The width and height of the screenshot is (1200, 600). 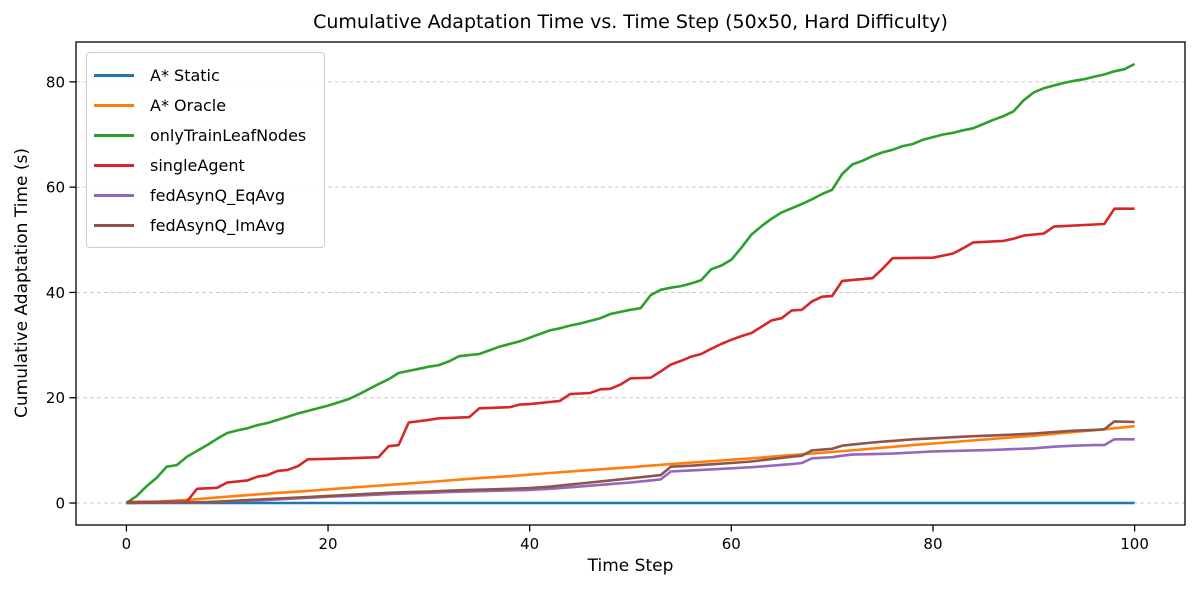 What do you see at coordinates (731, 544) in the screenshot?
I see `x-tick-label-60: 60` at bounding box center [731, 544].